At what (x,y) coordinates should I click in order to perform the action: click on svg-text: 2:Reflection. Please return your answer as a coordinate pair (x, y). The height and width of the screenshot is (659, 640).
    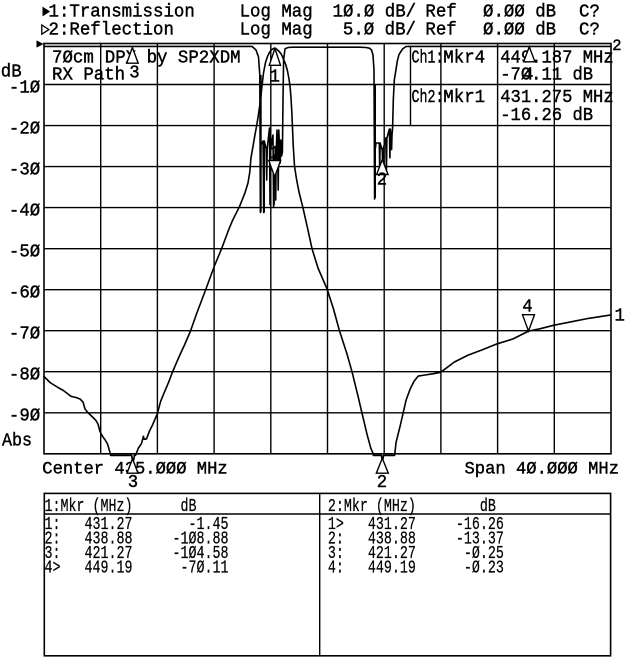
    Looking at the image, I should click on (111, 30).